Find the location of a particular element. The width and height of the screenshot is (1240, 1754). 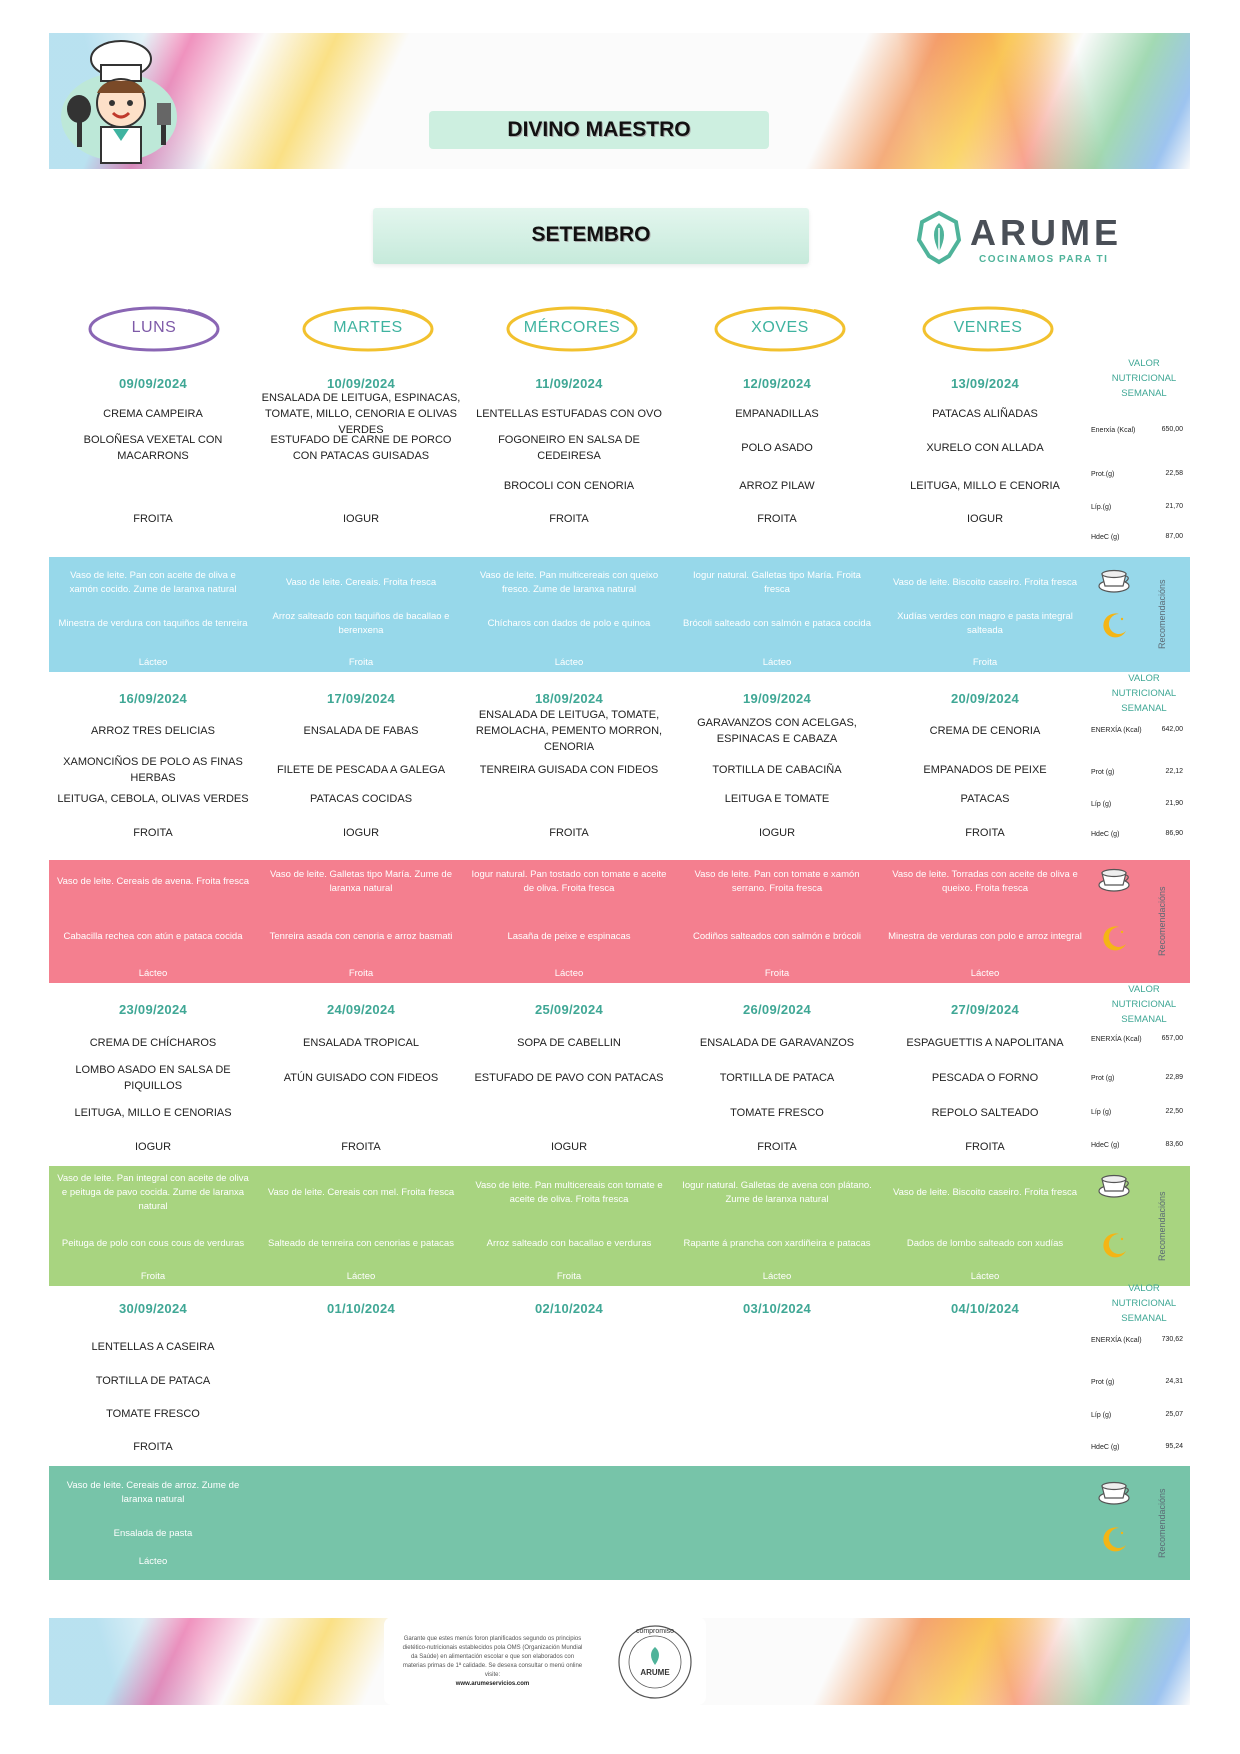

day-header-2: MARTES is located at coordinates (368, 328).